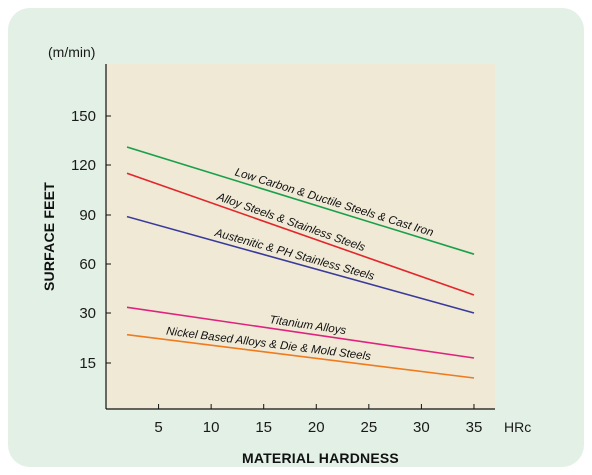 Image resolution: width=592 pixels, height=475 pixels. I want to click on y-tick-label: 60, so click(87, 264).